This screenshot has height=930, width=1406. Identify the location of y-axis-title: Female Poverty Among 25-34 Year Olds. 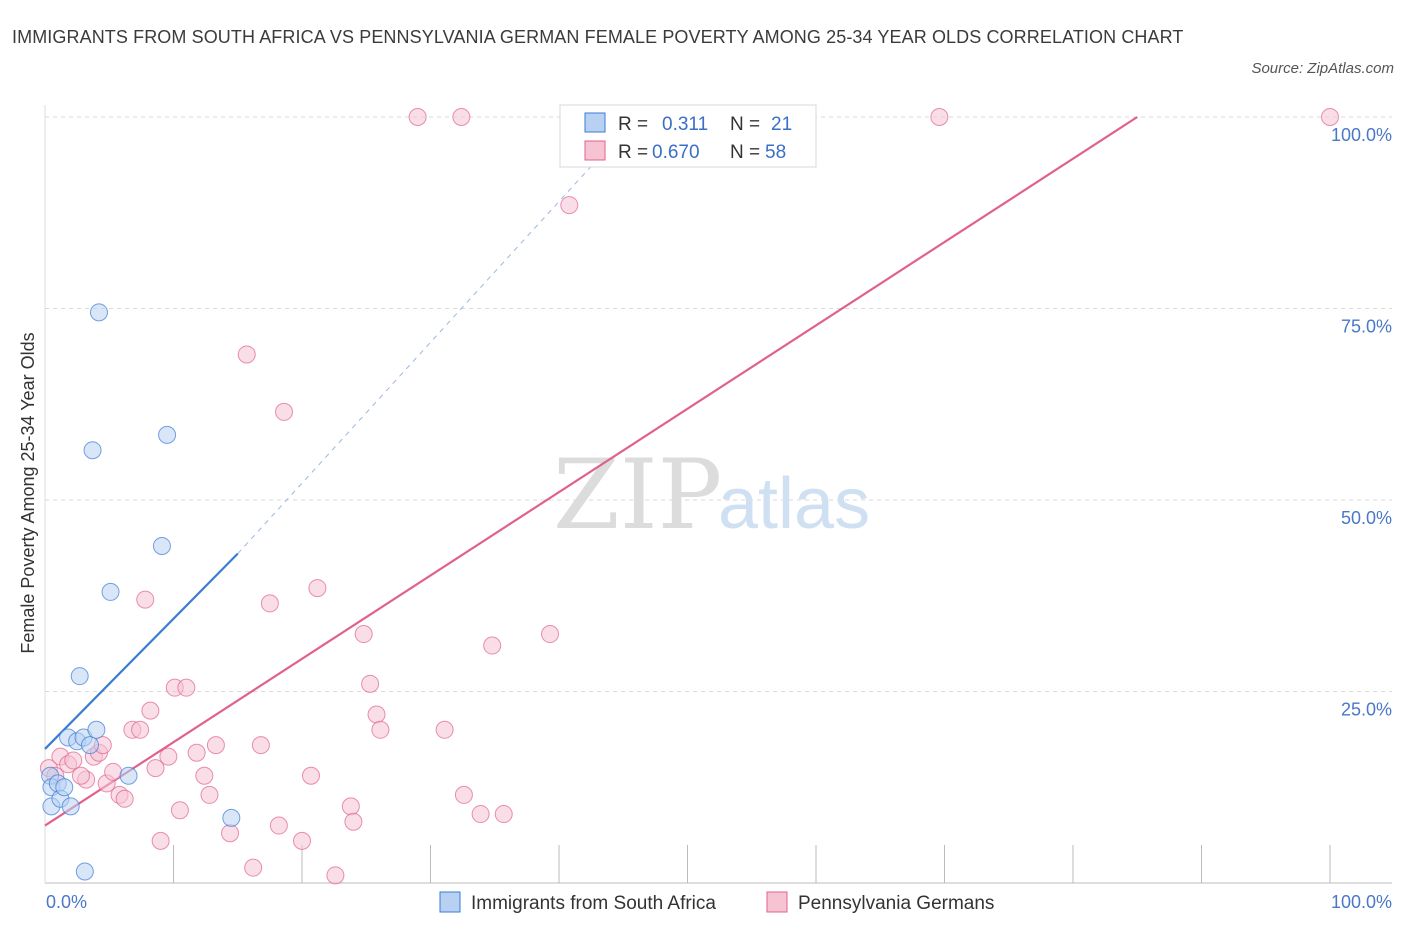
(28, 492).